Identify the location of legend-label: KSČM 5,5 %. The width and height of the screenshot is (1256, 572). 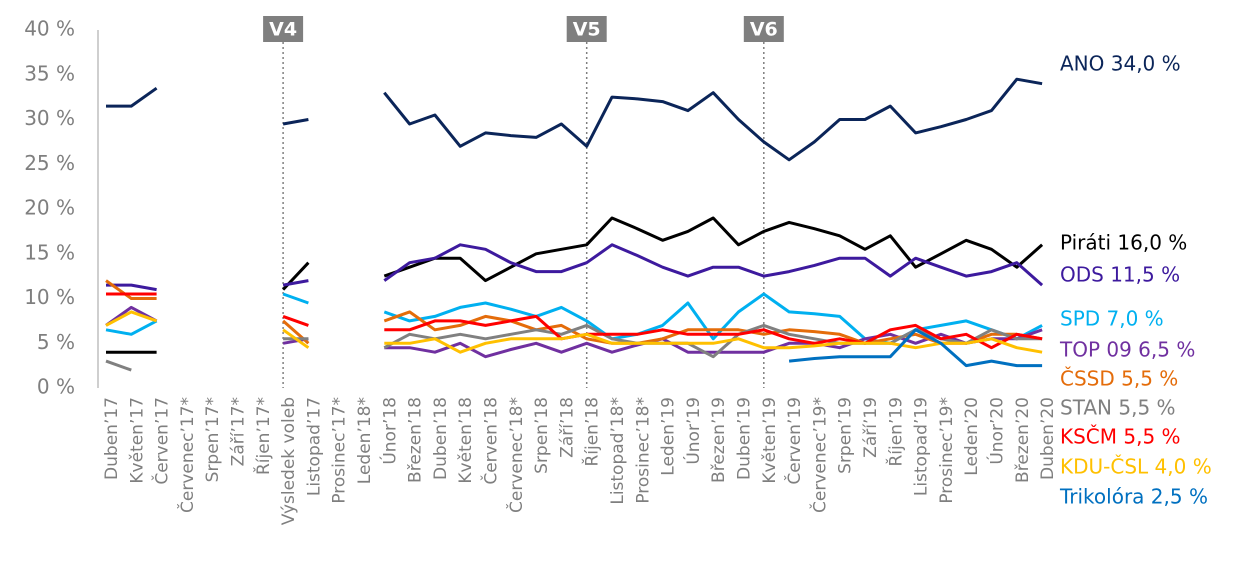
(1120, 437).